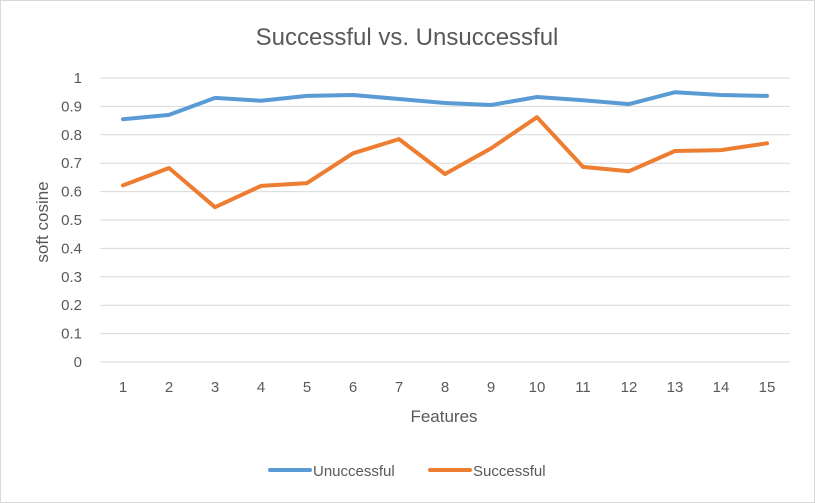 This screenshot has width=815, height=503. What do you see at coordinates (71, 277) in the screenshot?
I see `y-tick-label: 0.3` at bounding box center [71, 277].